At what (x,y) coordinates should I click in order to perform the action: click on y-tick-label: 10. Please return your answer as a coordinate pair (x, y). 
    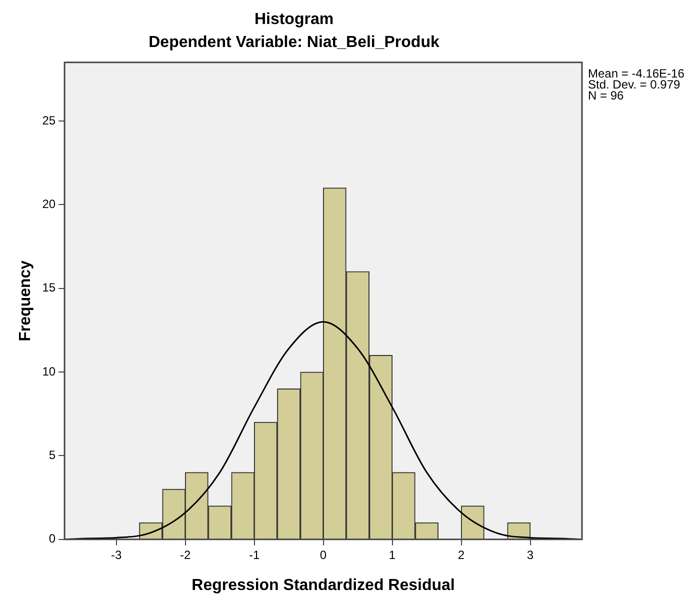
    Looking at the image, I should click on (49, 371).